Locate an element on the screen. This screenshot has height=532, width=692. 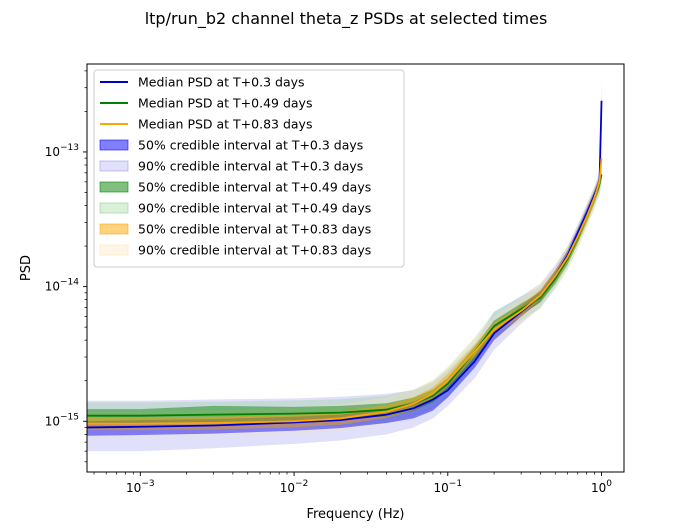
legend-label: Median PSD at T+0.3 days is located at coordinates (221, 82).